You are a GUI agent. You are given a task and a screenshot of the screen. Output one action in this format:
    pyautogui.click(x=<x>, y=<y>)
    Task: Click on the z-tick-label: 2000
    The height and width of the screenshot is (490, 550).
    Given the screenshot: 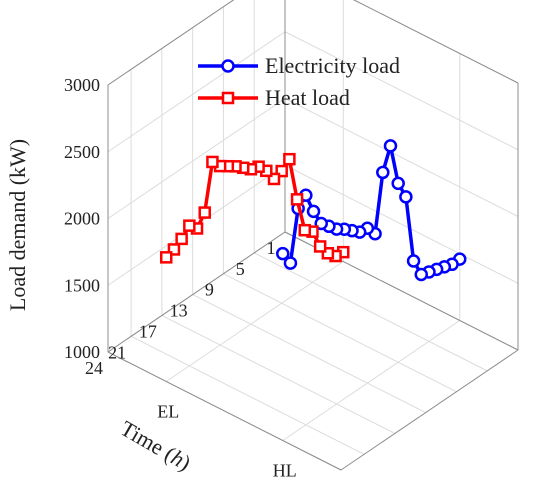 What is the action you would take?
    pyautogui.click(x=82, y=219)
    